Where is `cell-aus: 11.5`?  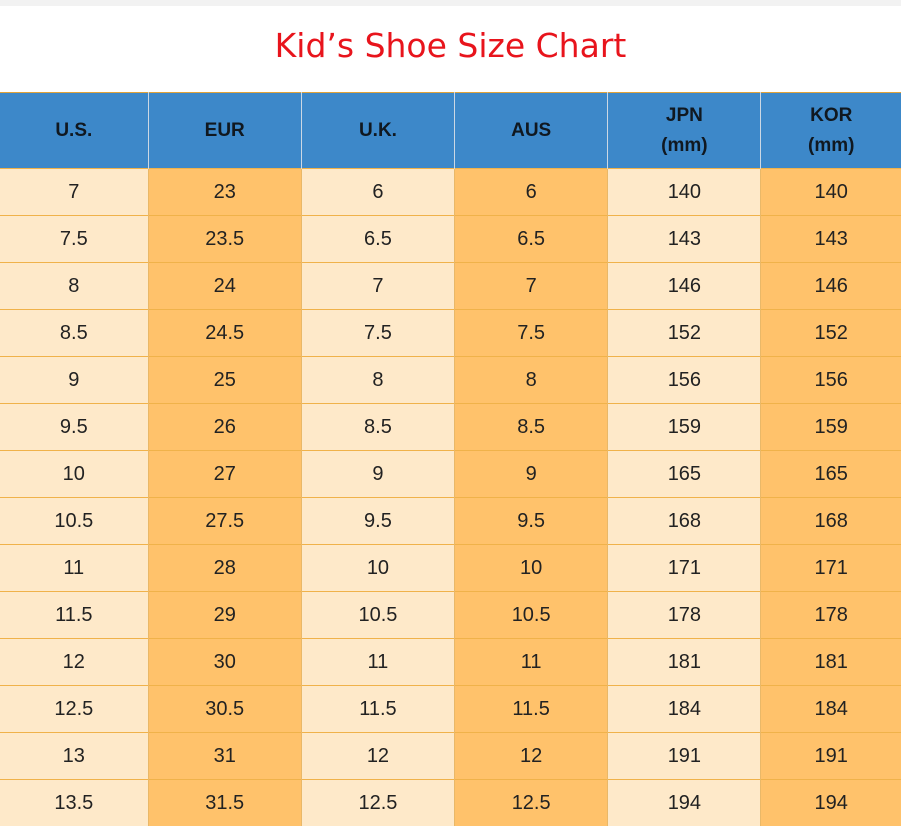
cell-aus: 11.5 is located at coordinates (531, 709).